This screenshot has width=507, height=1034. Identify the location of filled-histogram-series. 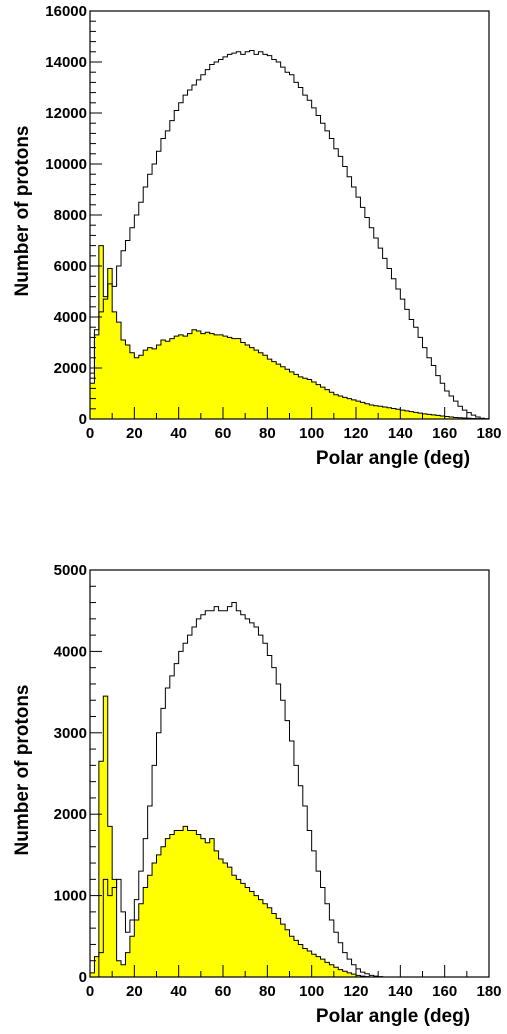
(289, 332).